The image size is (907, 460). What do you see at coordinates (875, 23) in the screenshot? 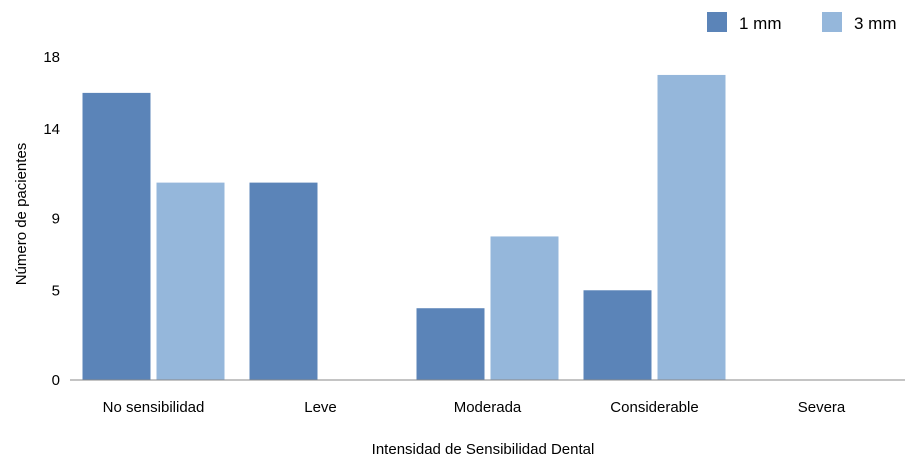
I see `legend-label: 3 mm` at bounding box center [875, 23].